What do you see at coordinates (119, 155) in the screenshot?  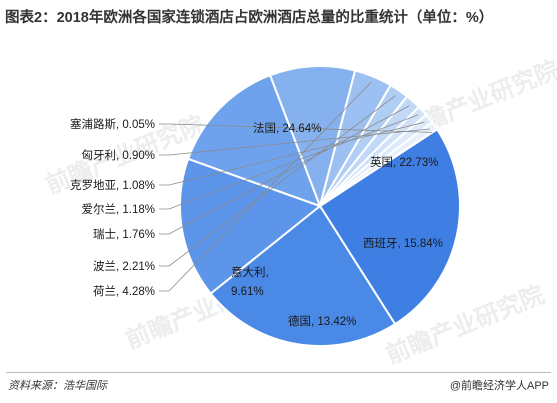 I see `slice-label: 匈牙利, 0.90%` at bounding box center [119, 155].